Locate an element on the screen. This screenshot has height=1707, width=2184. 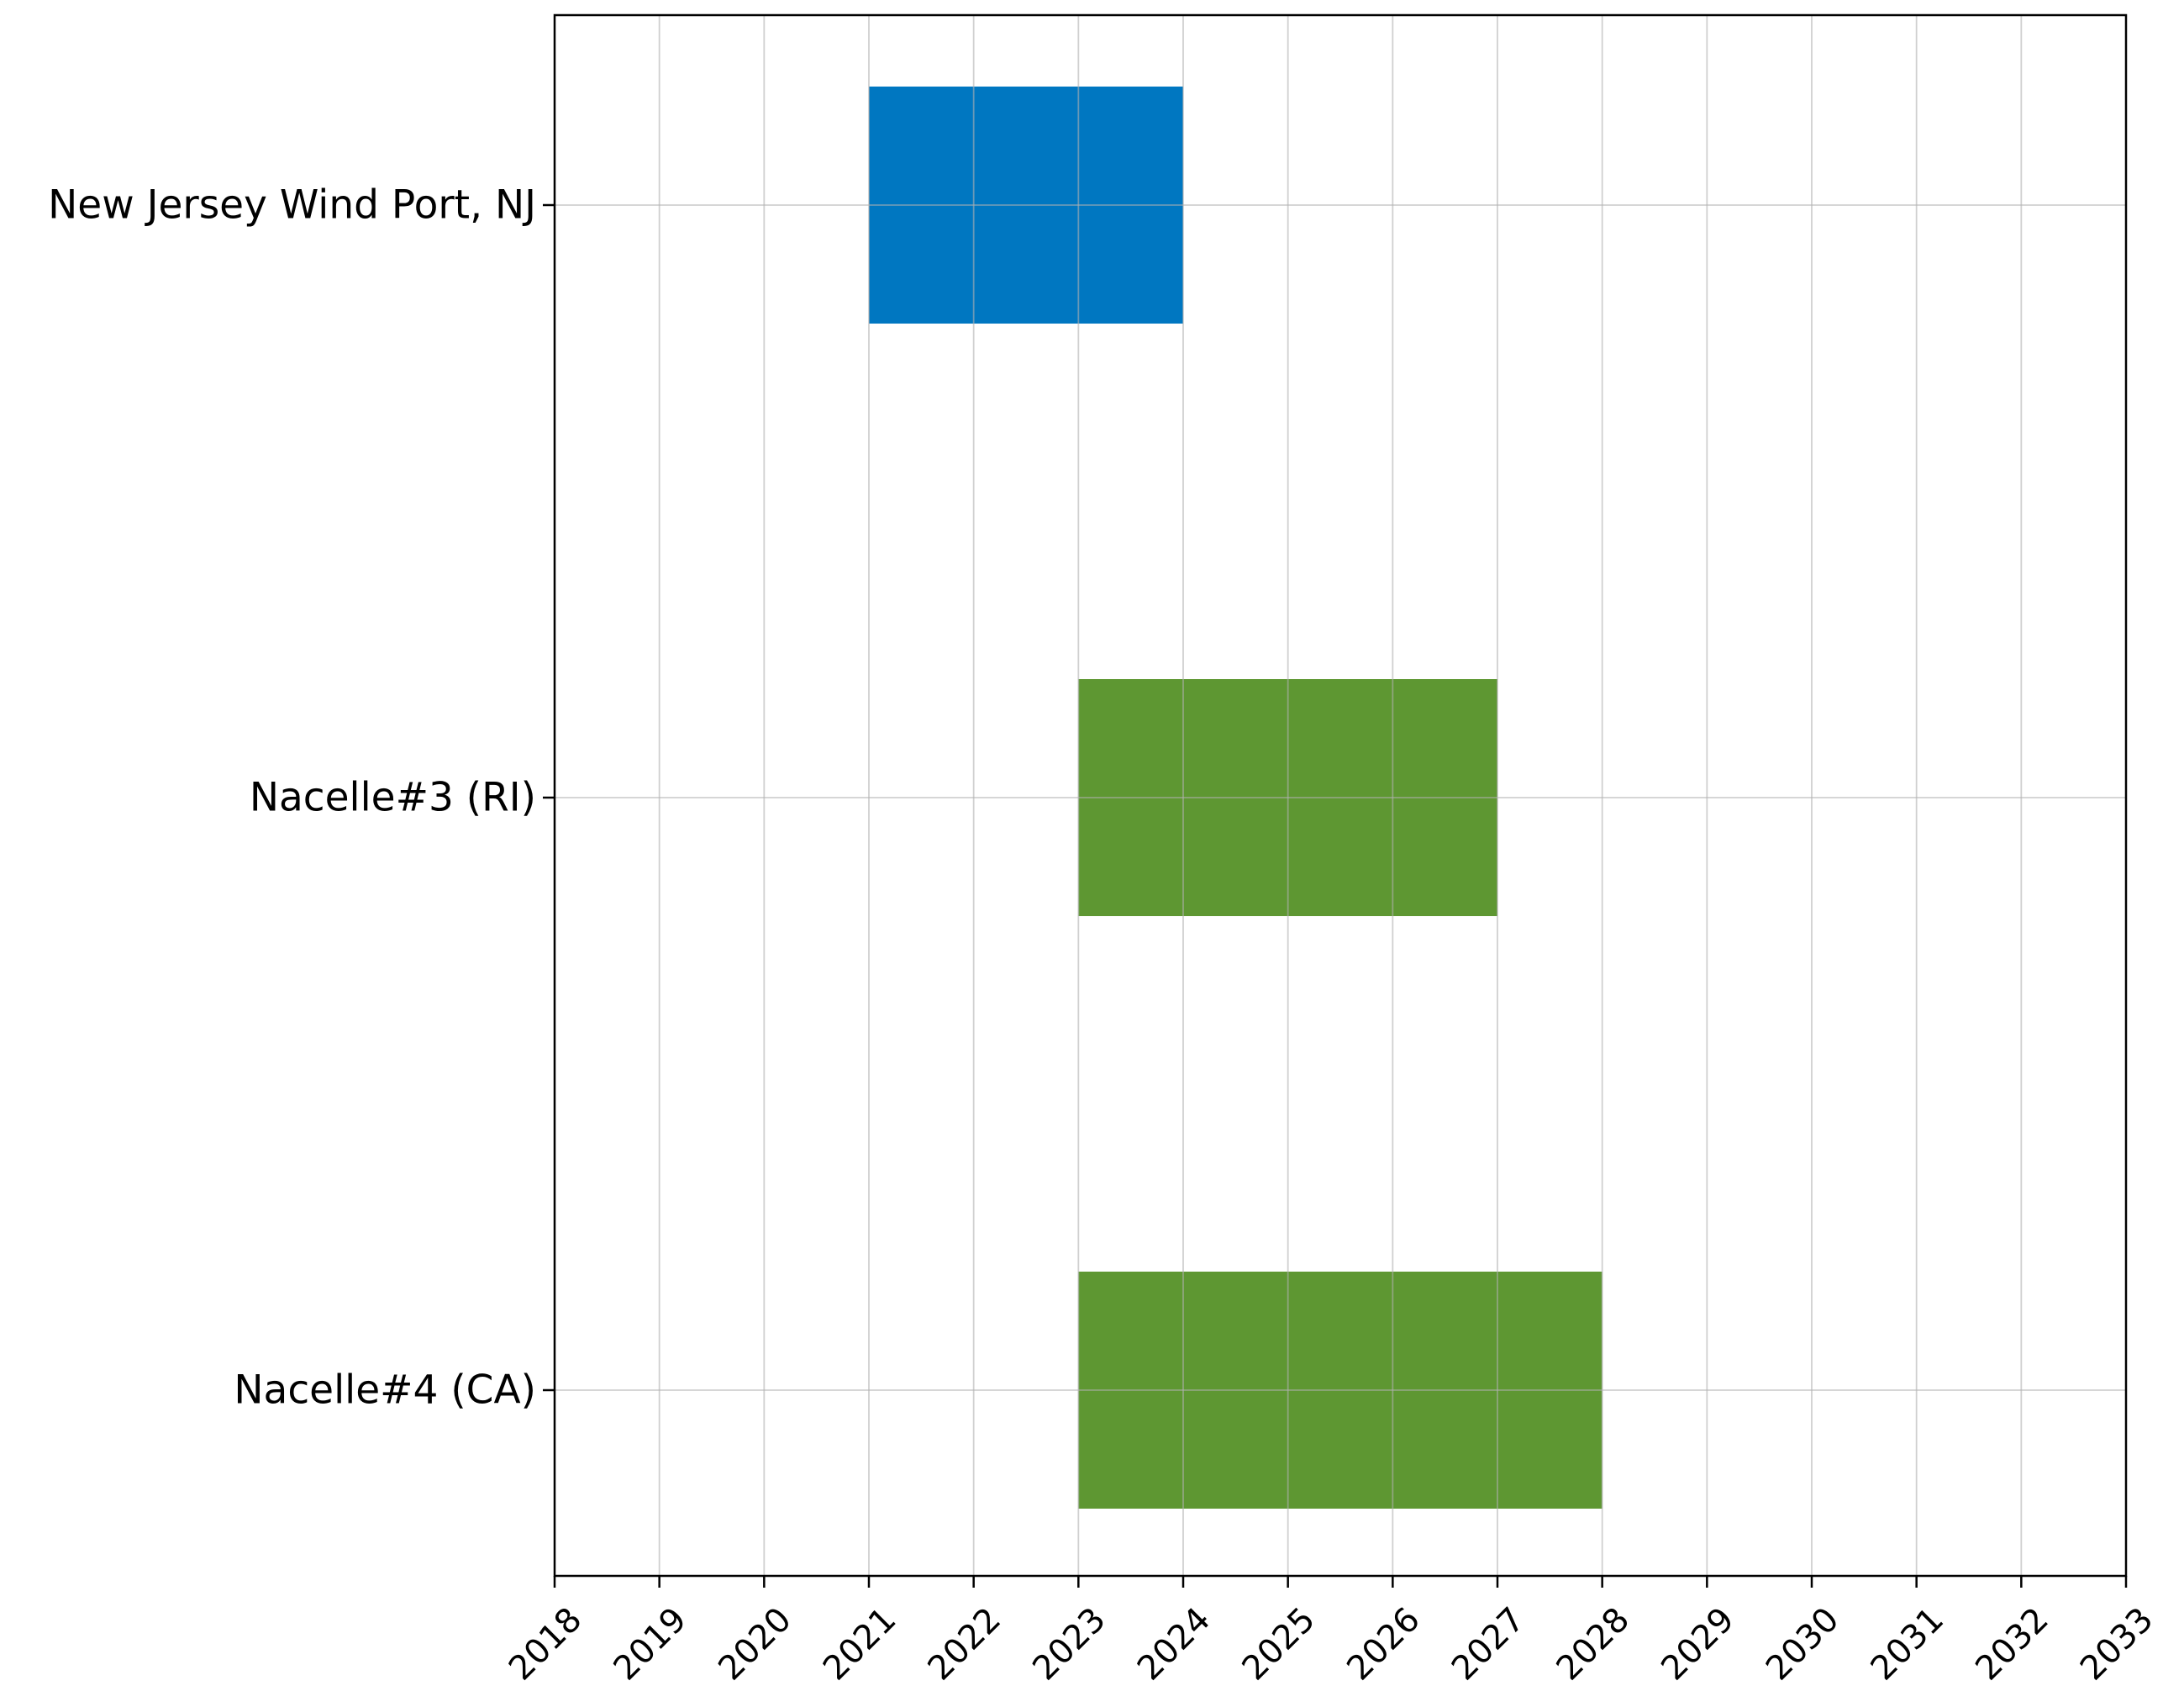
y-category-label: Nacelle#4 (CA) is located at coordinates (385, 1390).